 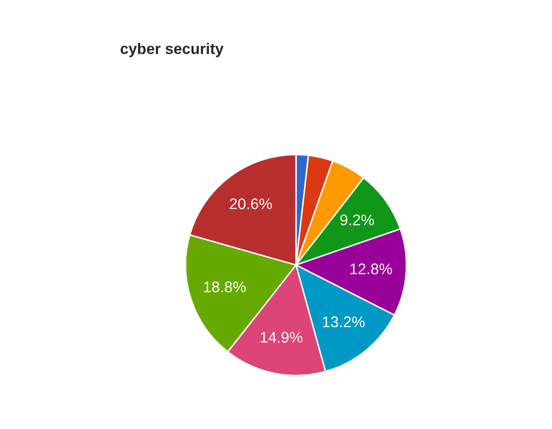 I want to click on data-label: 14.9%, so click(x=281, y=337).